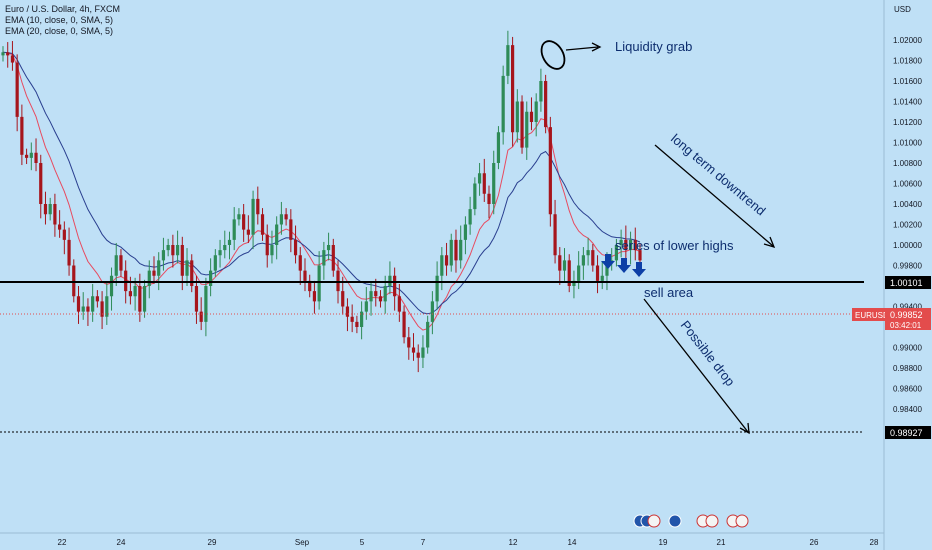  I want to click on downtrend-arrow, so click(714, 195).